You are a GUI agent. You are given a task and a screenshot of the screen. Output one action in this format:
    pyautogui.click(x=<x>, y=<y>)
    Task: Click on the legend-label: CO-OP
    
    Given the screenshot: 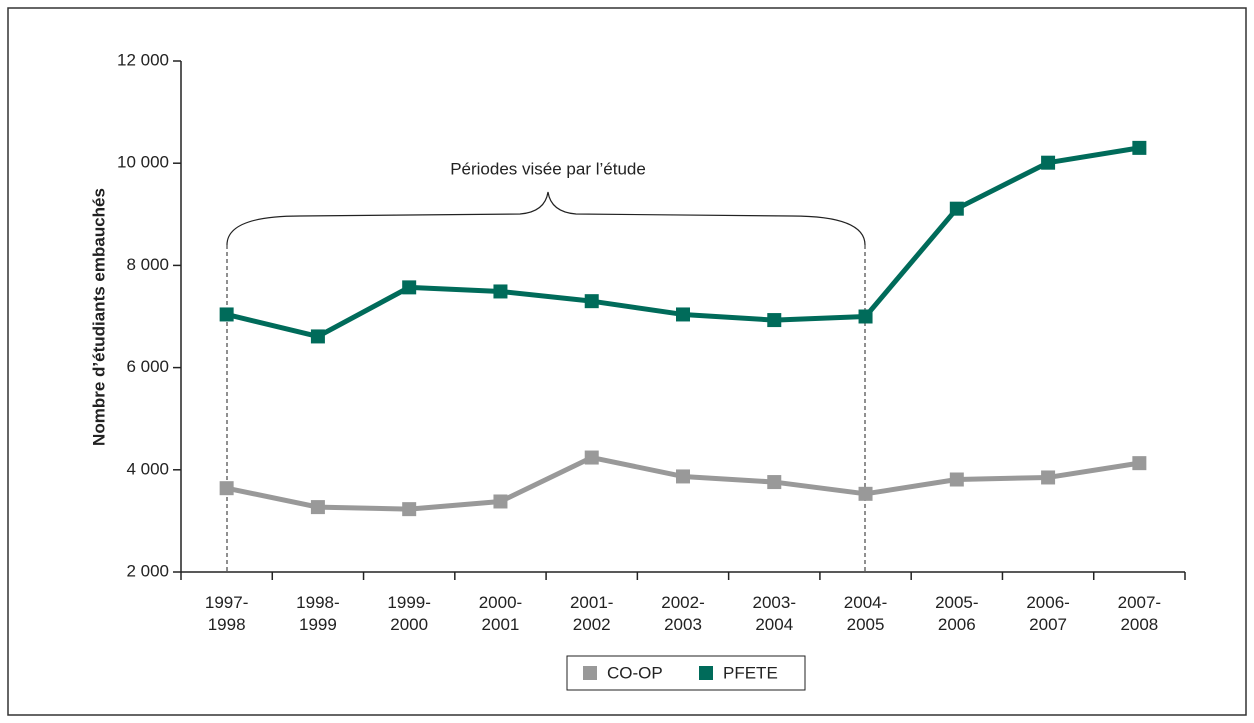 What is the action you would take?
    pyautogui.click(x=635, y=672)
    